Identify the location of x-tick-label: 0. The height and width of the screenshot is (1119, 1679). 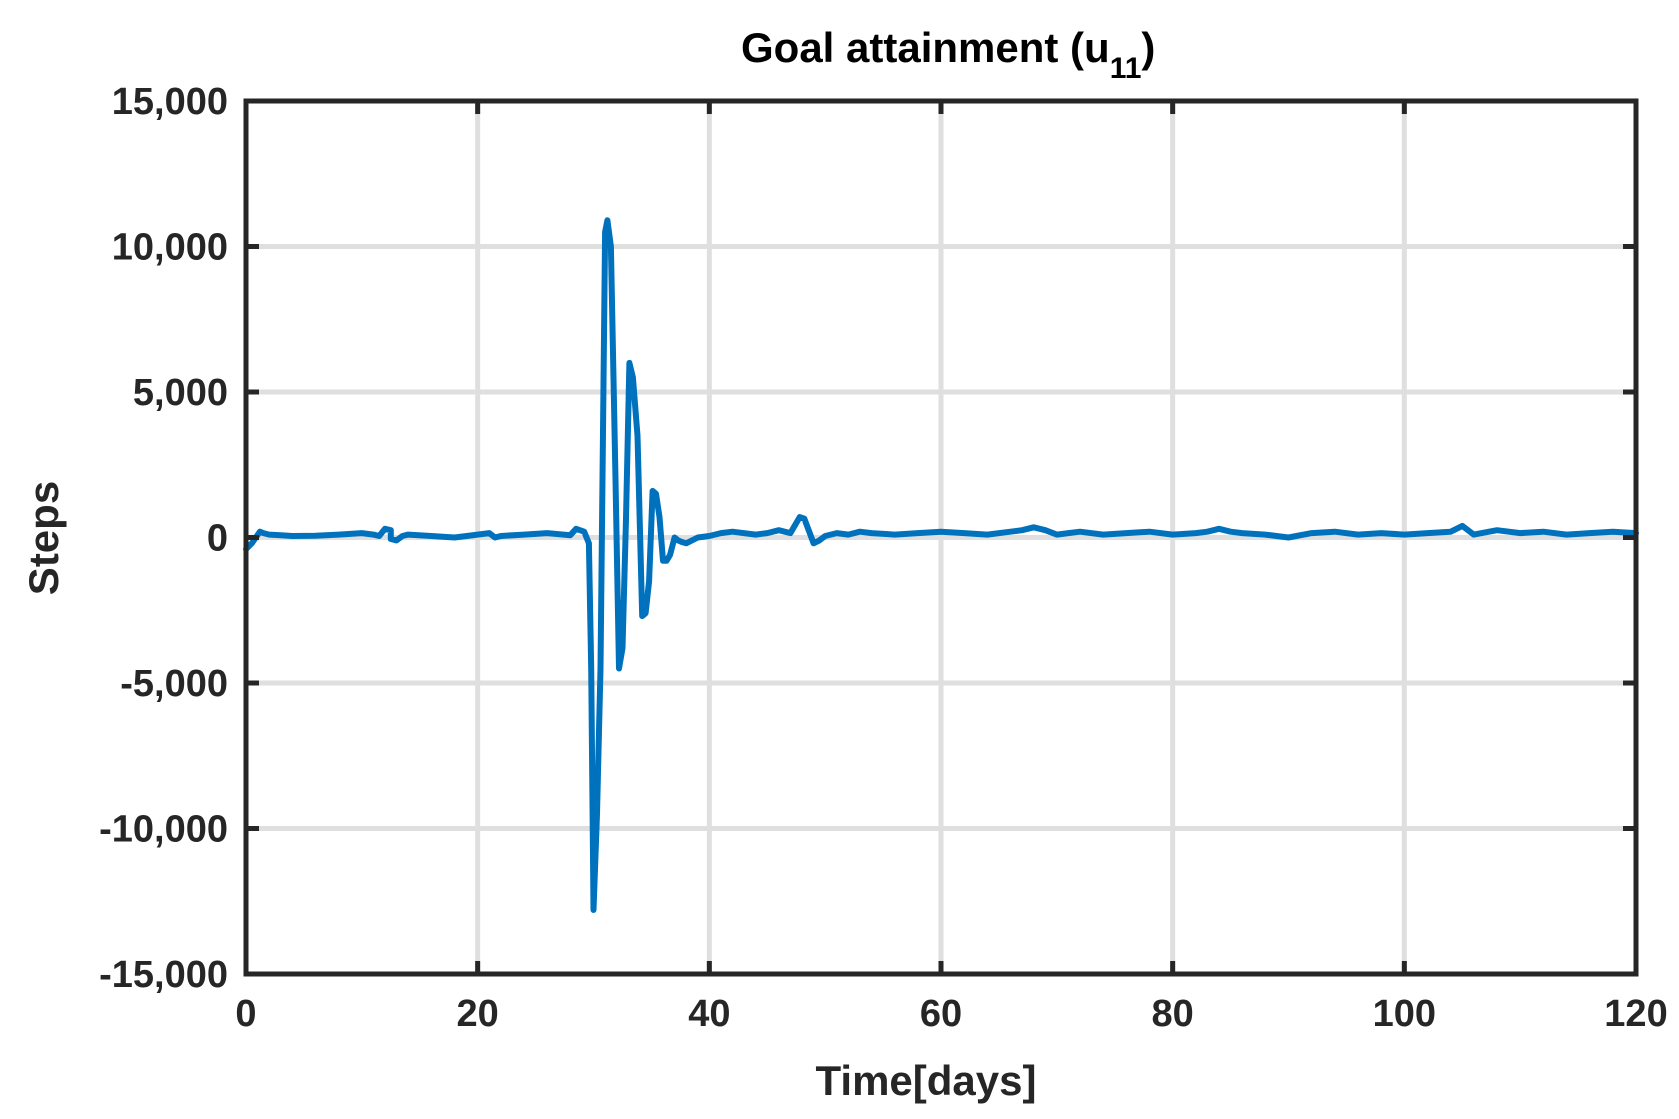
(245, 1014).